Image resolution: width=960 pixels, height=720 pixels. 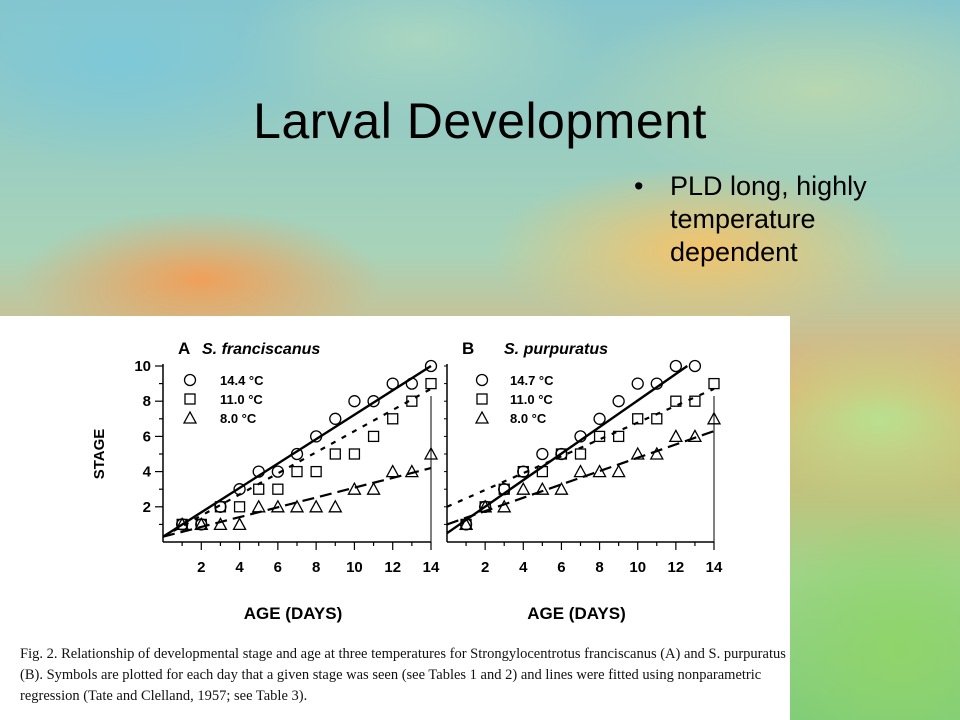 What do you see at coordinates (480, 121) in the screenshot?
I see `slide-title: Larval Development` at bounding box center [480, 121].